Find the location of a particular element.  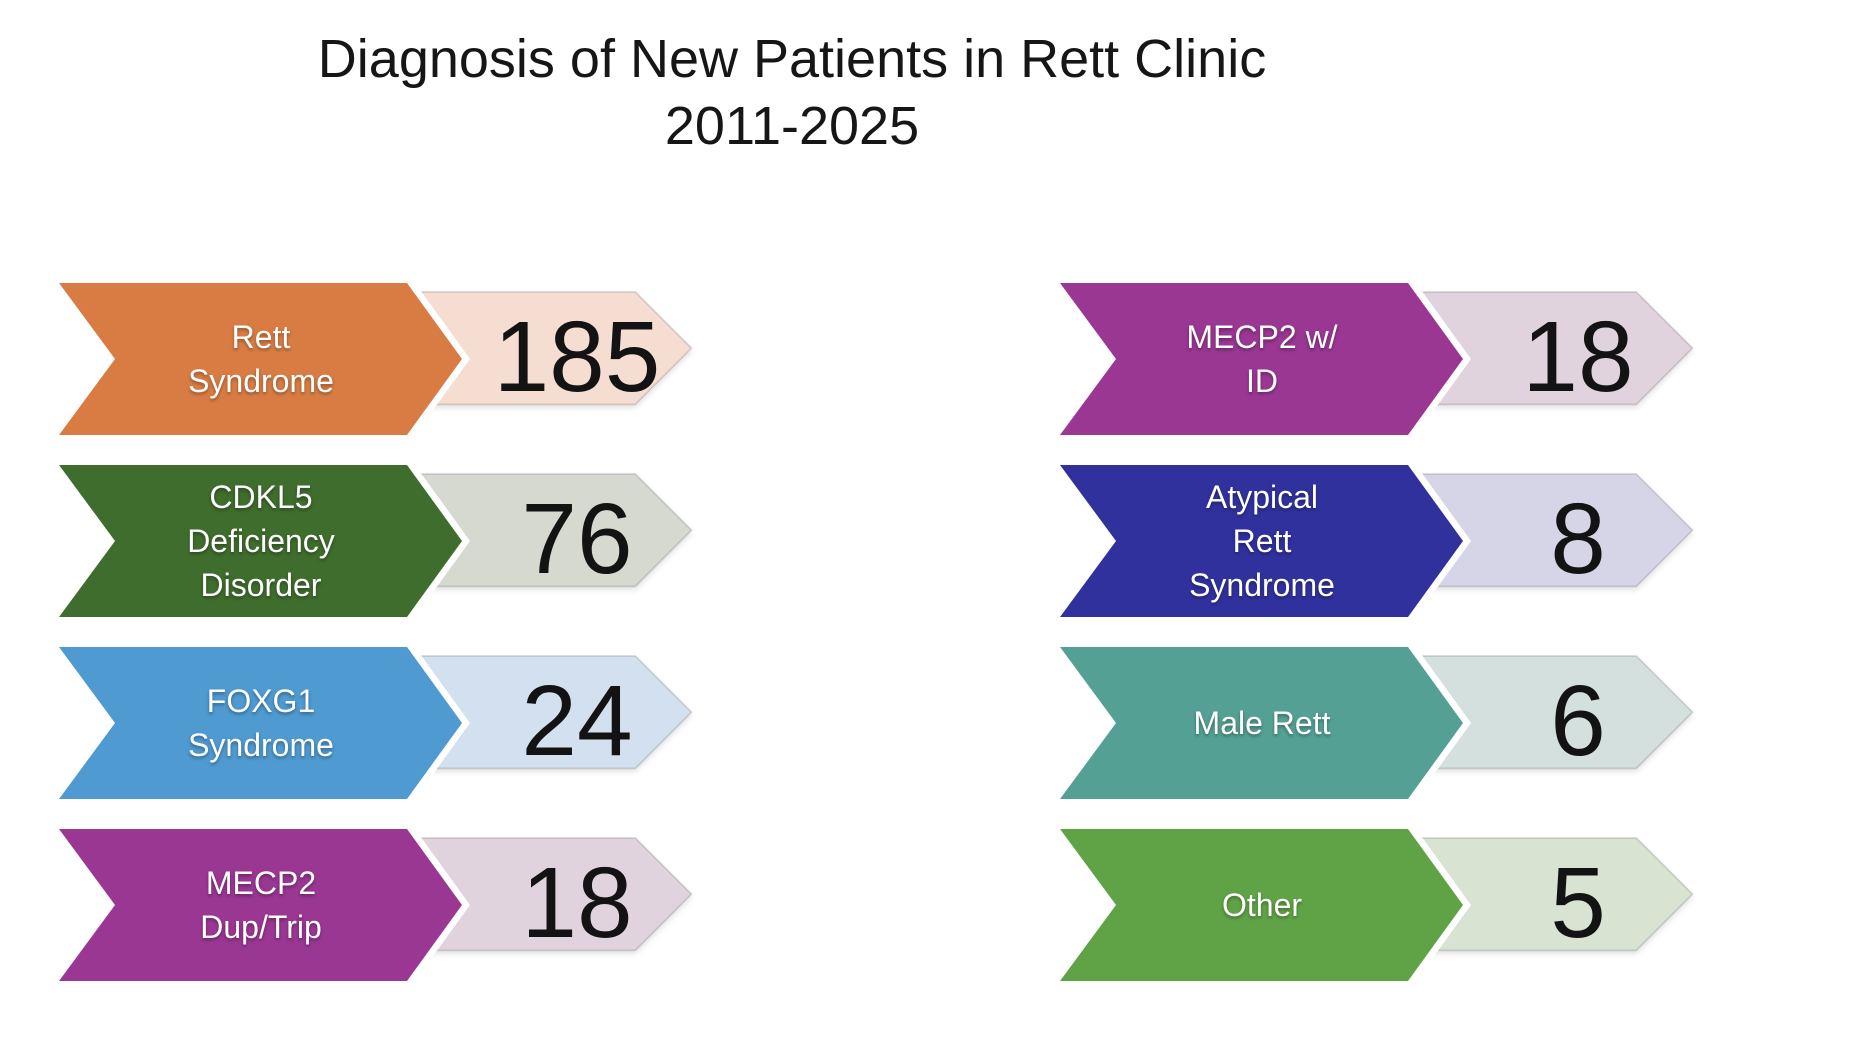

label-chevron: Atypical Rett Syndrome is located at coordinates (1259, 541).